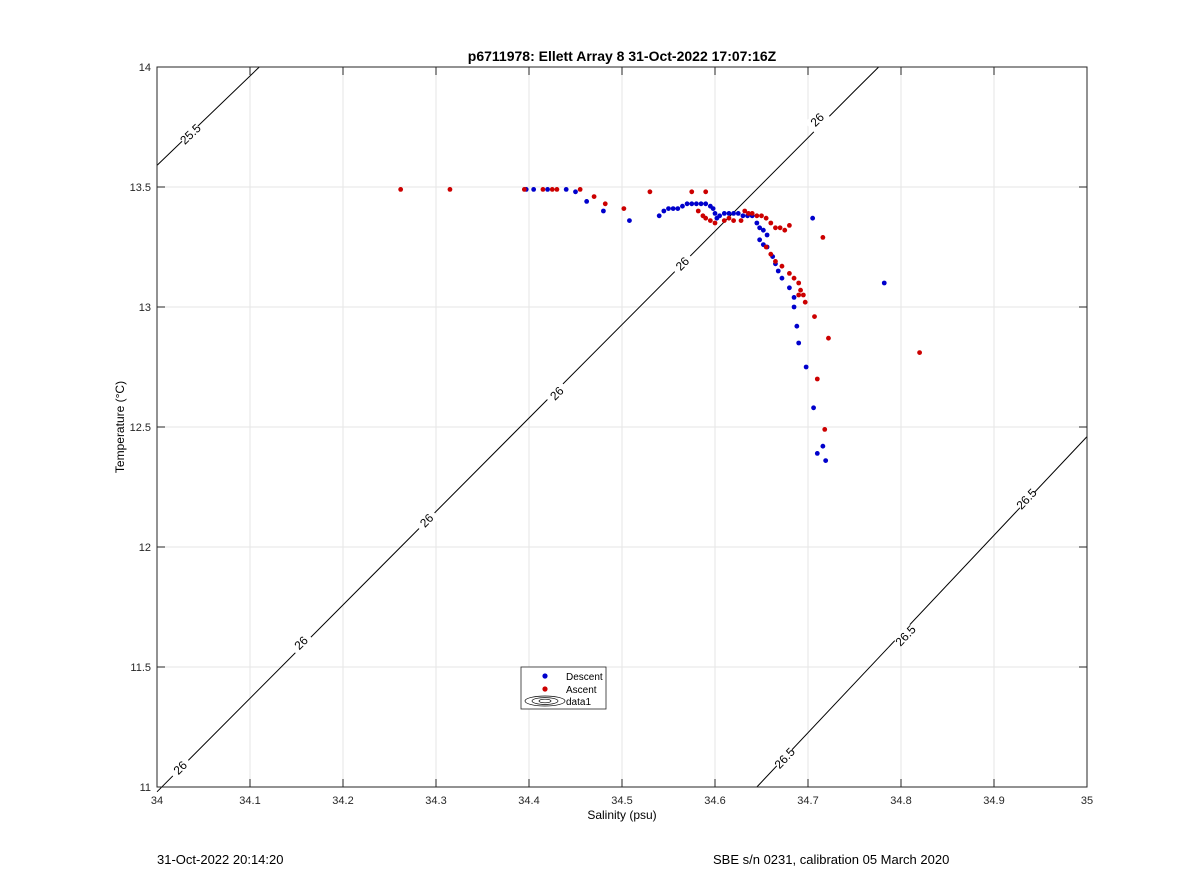  I want to click on legend-descent-label: Descent, so click(584, 677).